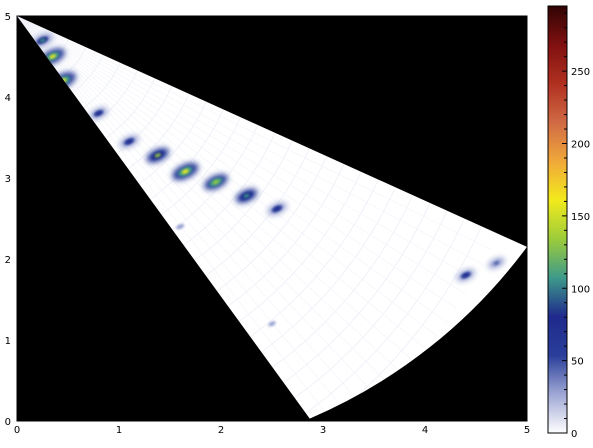 This screenshot has width=593, height=448. I want to click on y-tick-label: 5, so click(8, 17).